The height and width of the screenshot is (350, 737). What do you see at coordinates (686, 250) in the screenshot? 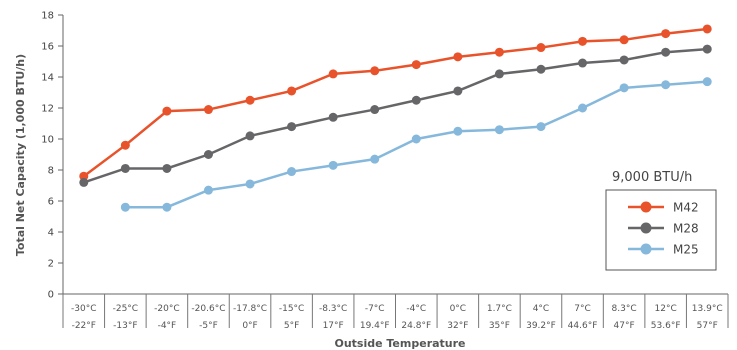
I see `legend-label: M25` at bounding box center [686, 250].